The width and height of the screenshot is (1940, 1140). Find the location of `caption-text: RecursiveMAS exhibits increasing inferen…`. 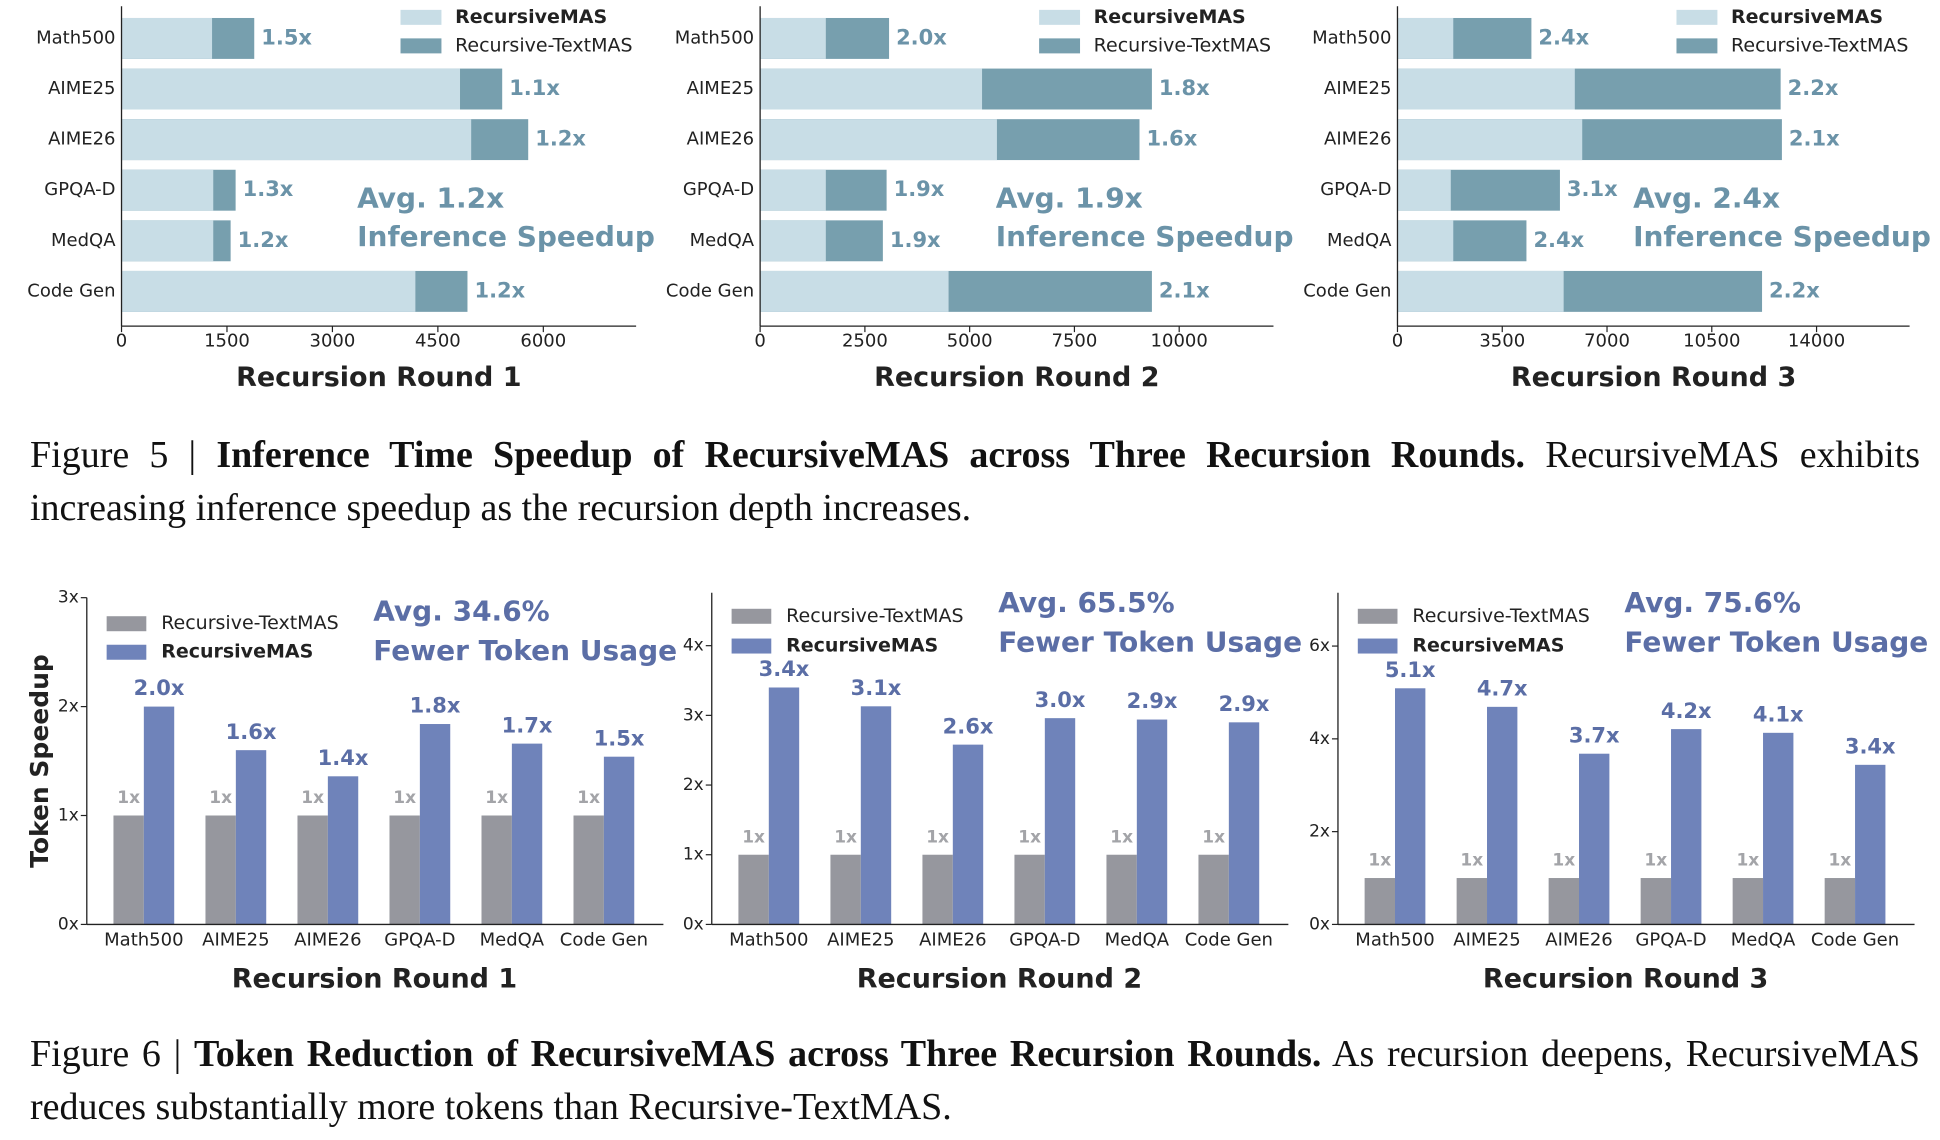

caption-text: RecursiveMAS exhibits increasing inferen… is located at coordinates (975, 481).